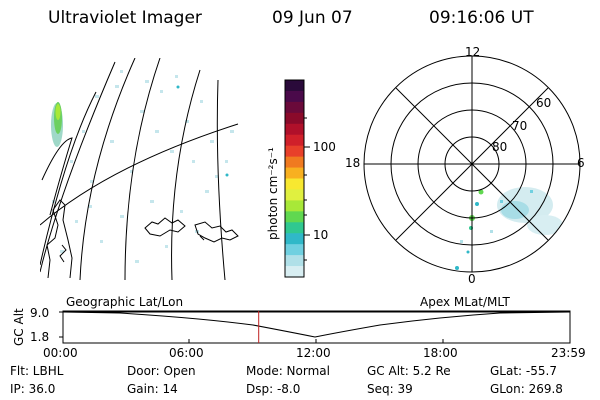  Describe the element at coordinates (161, 371) in the screenshot. I see `footer-door: Door: Open` at that location.